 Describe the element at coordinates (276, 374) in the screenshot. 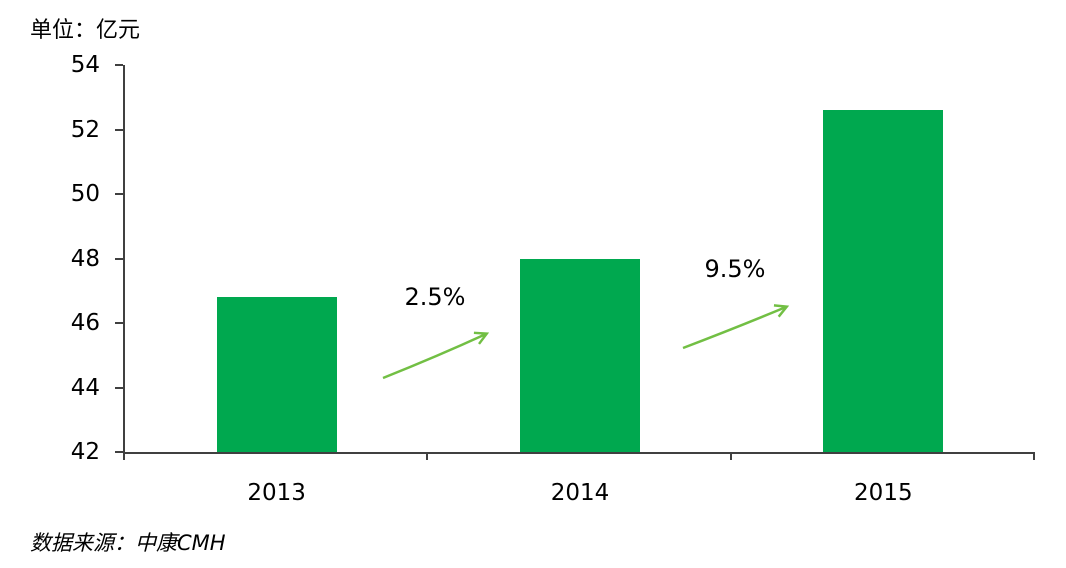

I see `bar-2013` at that location.